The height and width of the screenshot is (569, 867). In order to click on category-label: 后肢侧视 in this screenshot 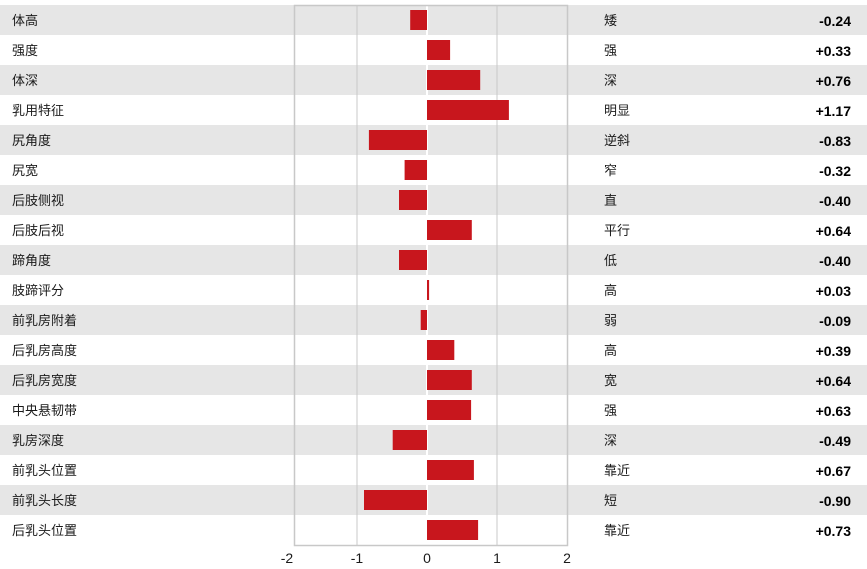, I will do `click(38, 201)`.